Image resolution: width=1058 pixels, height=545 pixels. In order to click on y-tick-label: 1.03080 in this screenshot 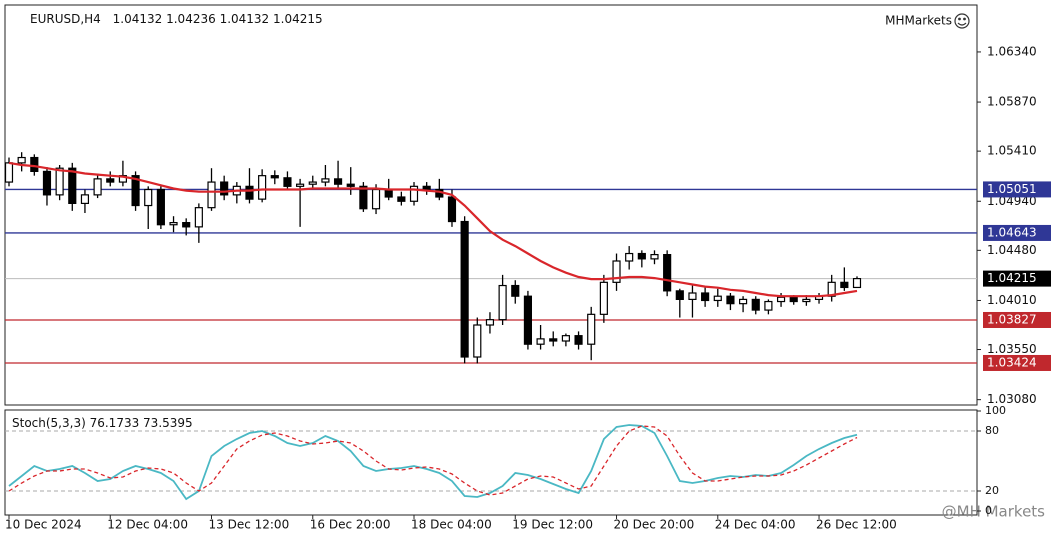, I will do `click(1012, 399)`.